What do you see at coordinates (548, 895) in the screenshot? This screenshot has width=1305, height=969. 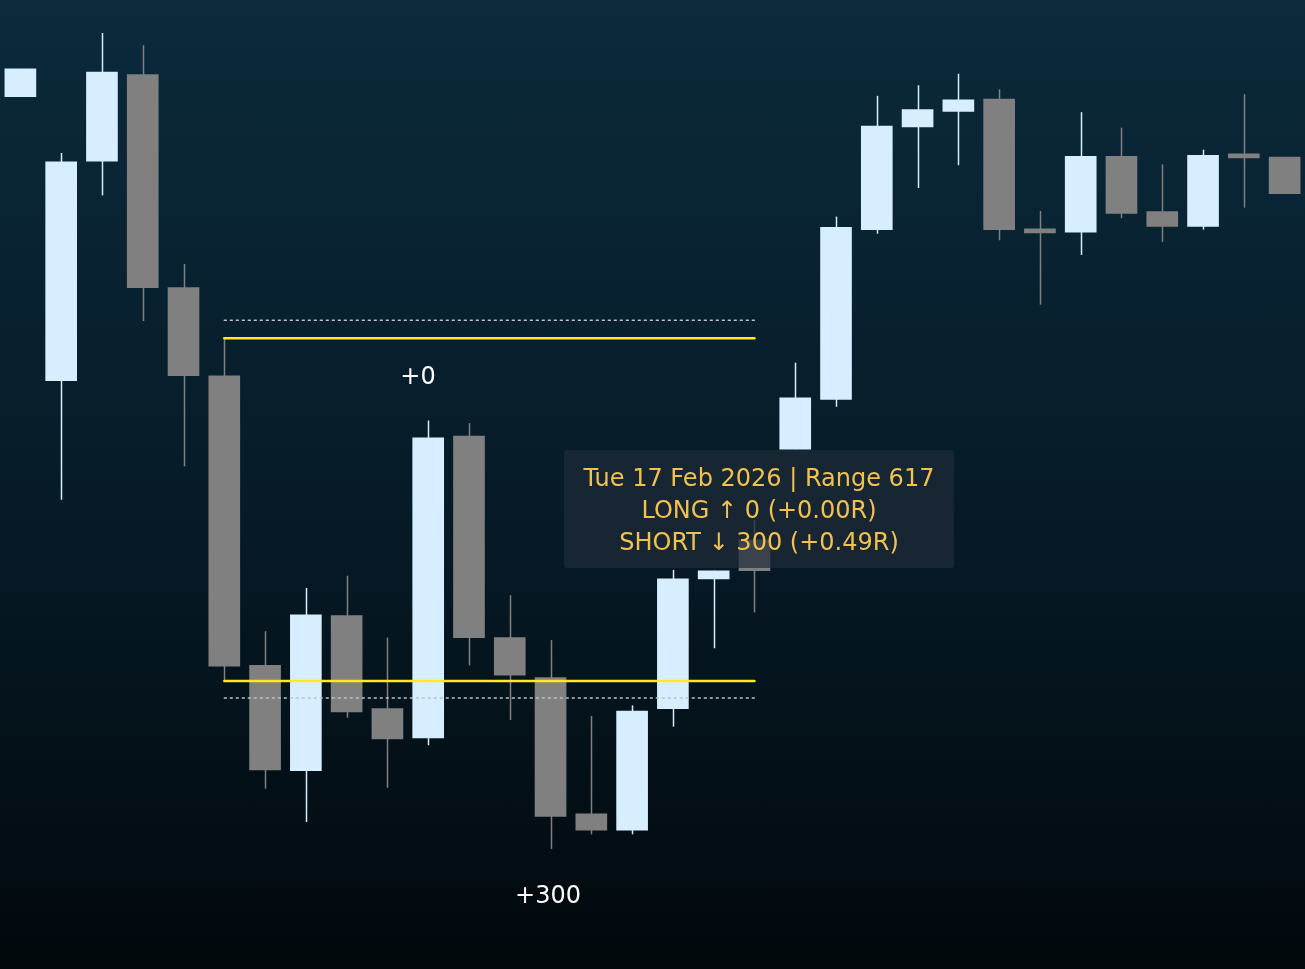 I see `text: +300` at bounding box center [548, 895].